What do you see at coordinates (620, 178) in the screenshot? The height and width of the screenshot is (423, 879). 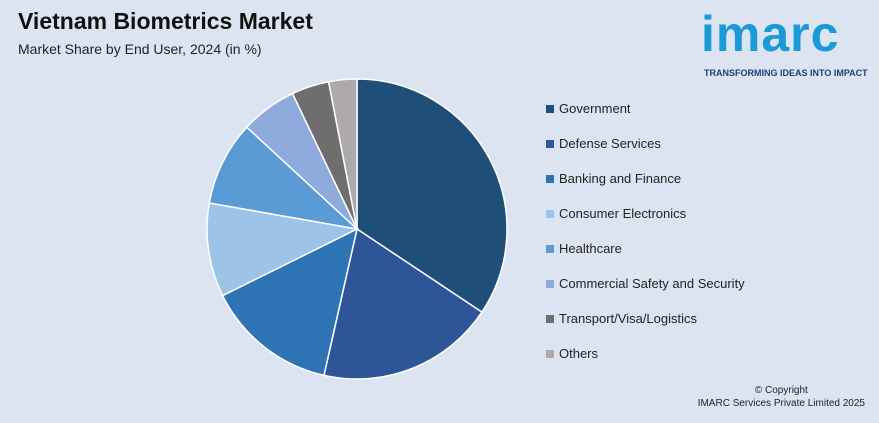 I see `legend-label: Banking and Finance` at bounding box center [620, 178].